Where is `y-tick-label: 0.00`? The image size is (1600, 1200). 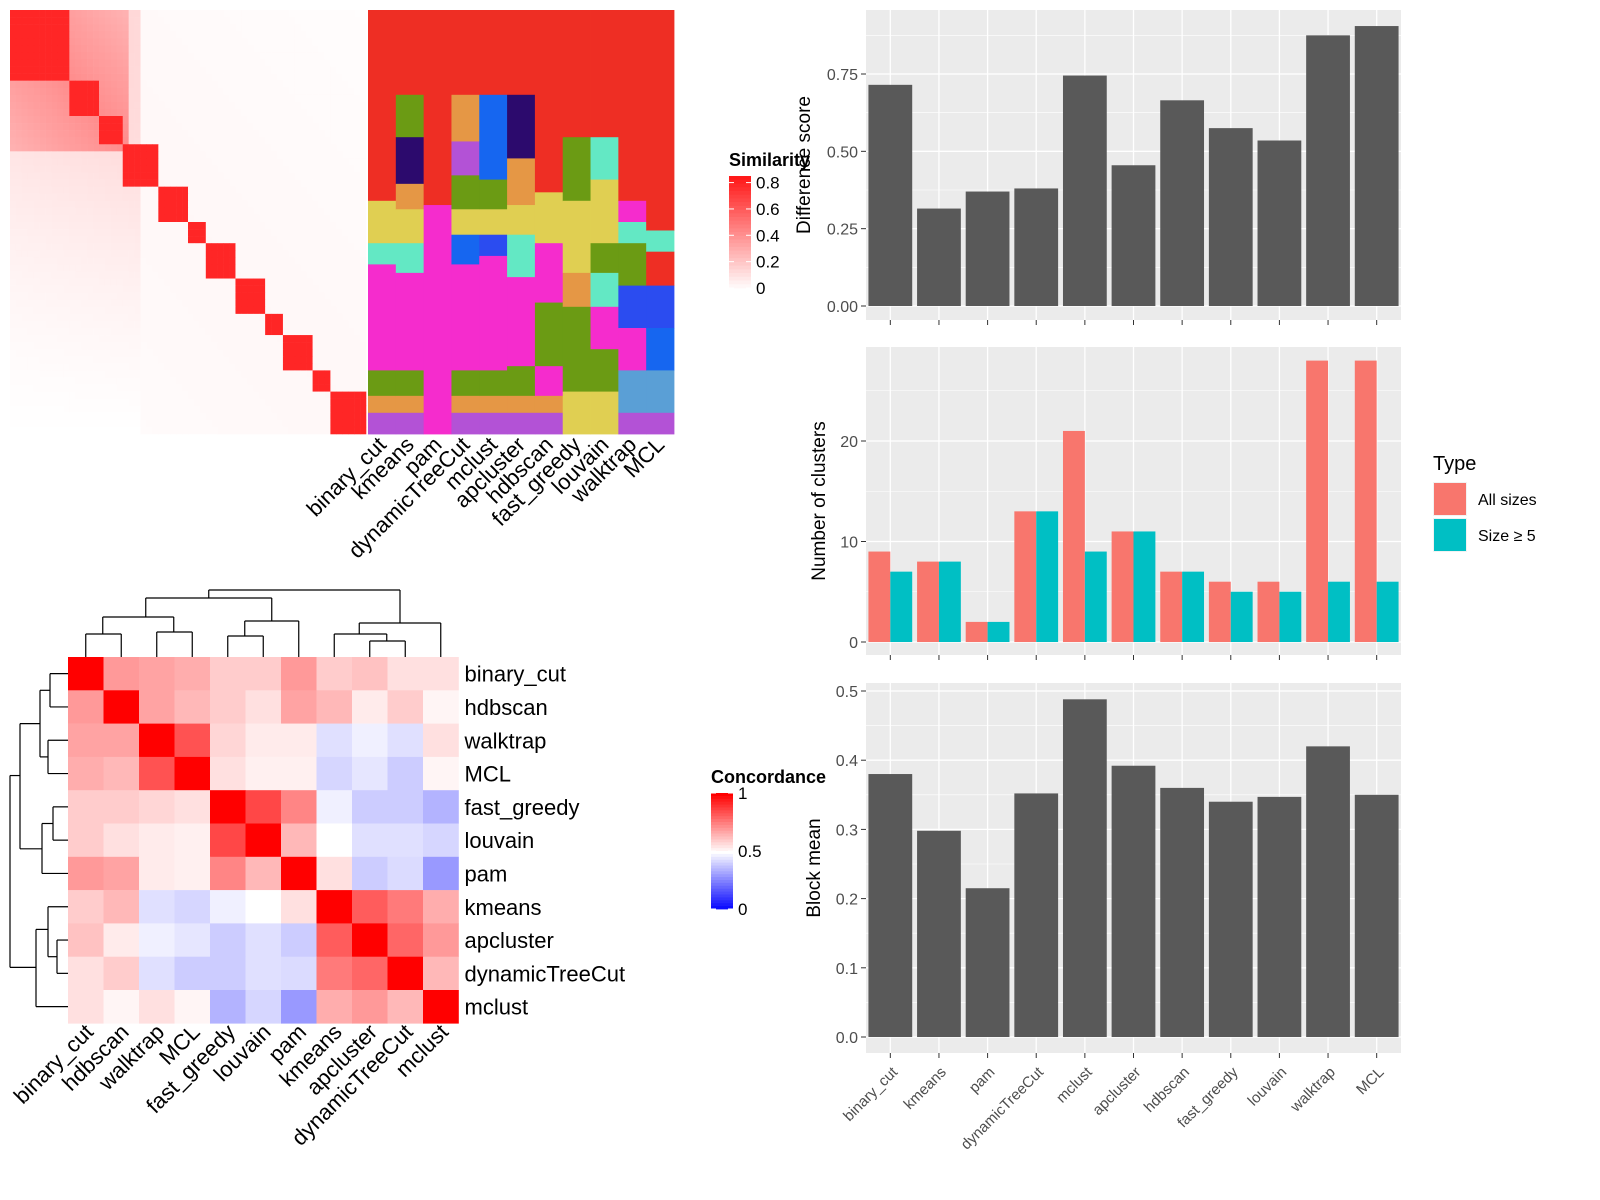
y-tick-label: 0.00 is located at coordinates (842, 307).